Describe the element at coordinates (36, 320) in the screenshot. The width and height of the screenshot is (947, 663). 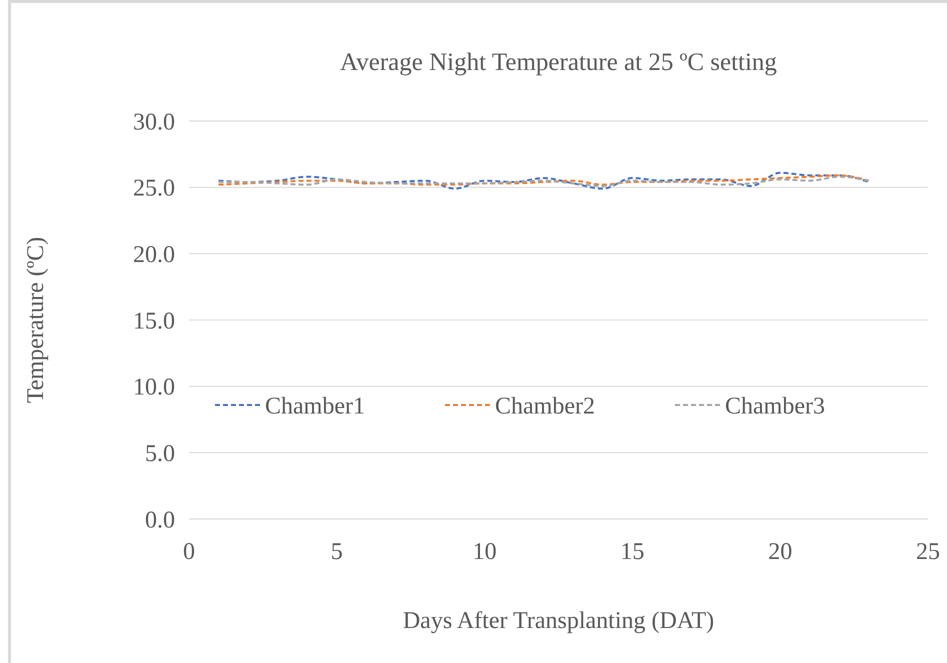
I see `y-axis-title: Temperature (ºC)` at that location.